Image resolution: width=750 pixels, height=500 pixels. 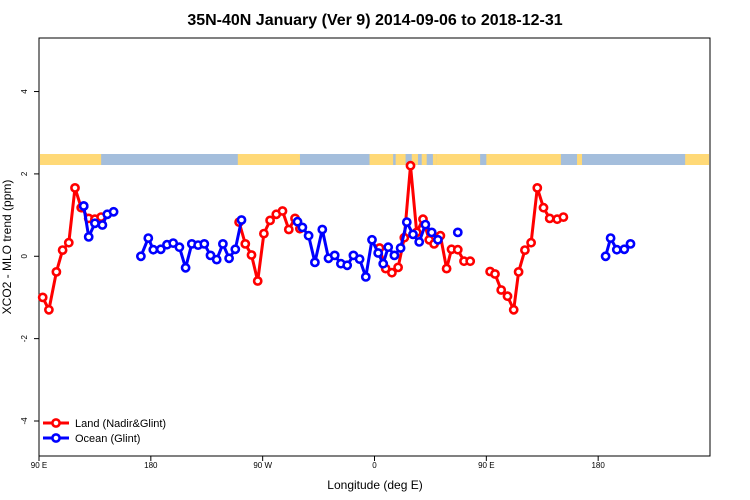 I want to click on x-axis: 90 E 180 90 W 0 90 E 180, so click(x=318, y=463).